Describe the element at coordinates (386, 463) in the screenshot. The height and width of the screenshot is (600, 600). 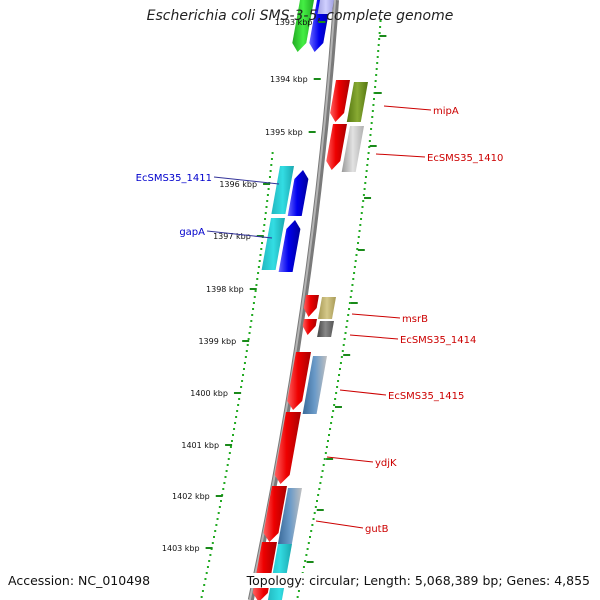
I see `gene-label-ydjK: ydjK` at that location.